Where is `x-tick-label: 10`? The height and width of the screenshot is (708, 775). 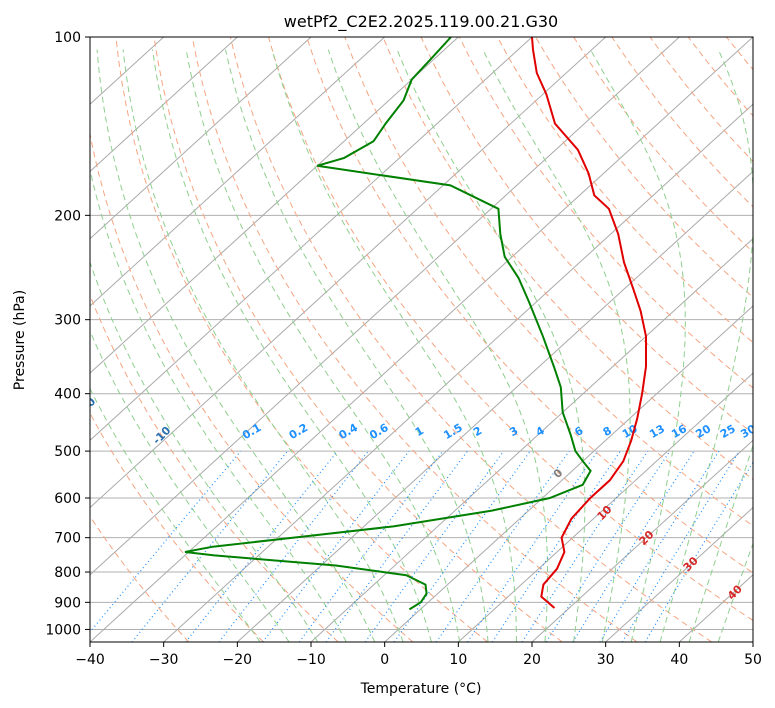 x-tick-label: 10 is located at coordinates (458, 660).